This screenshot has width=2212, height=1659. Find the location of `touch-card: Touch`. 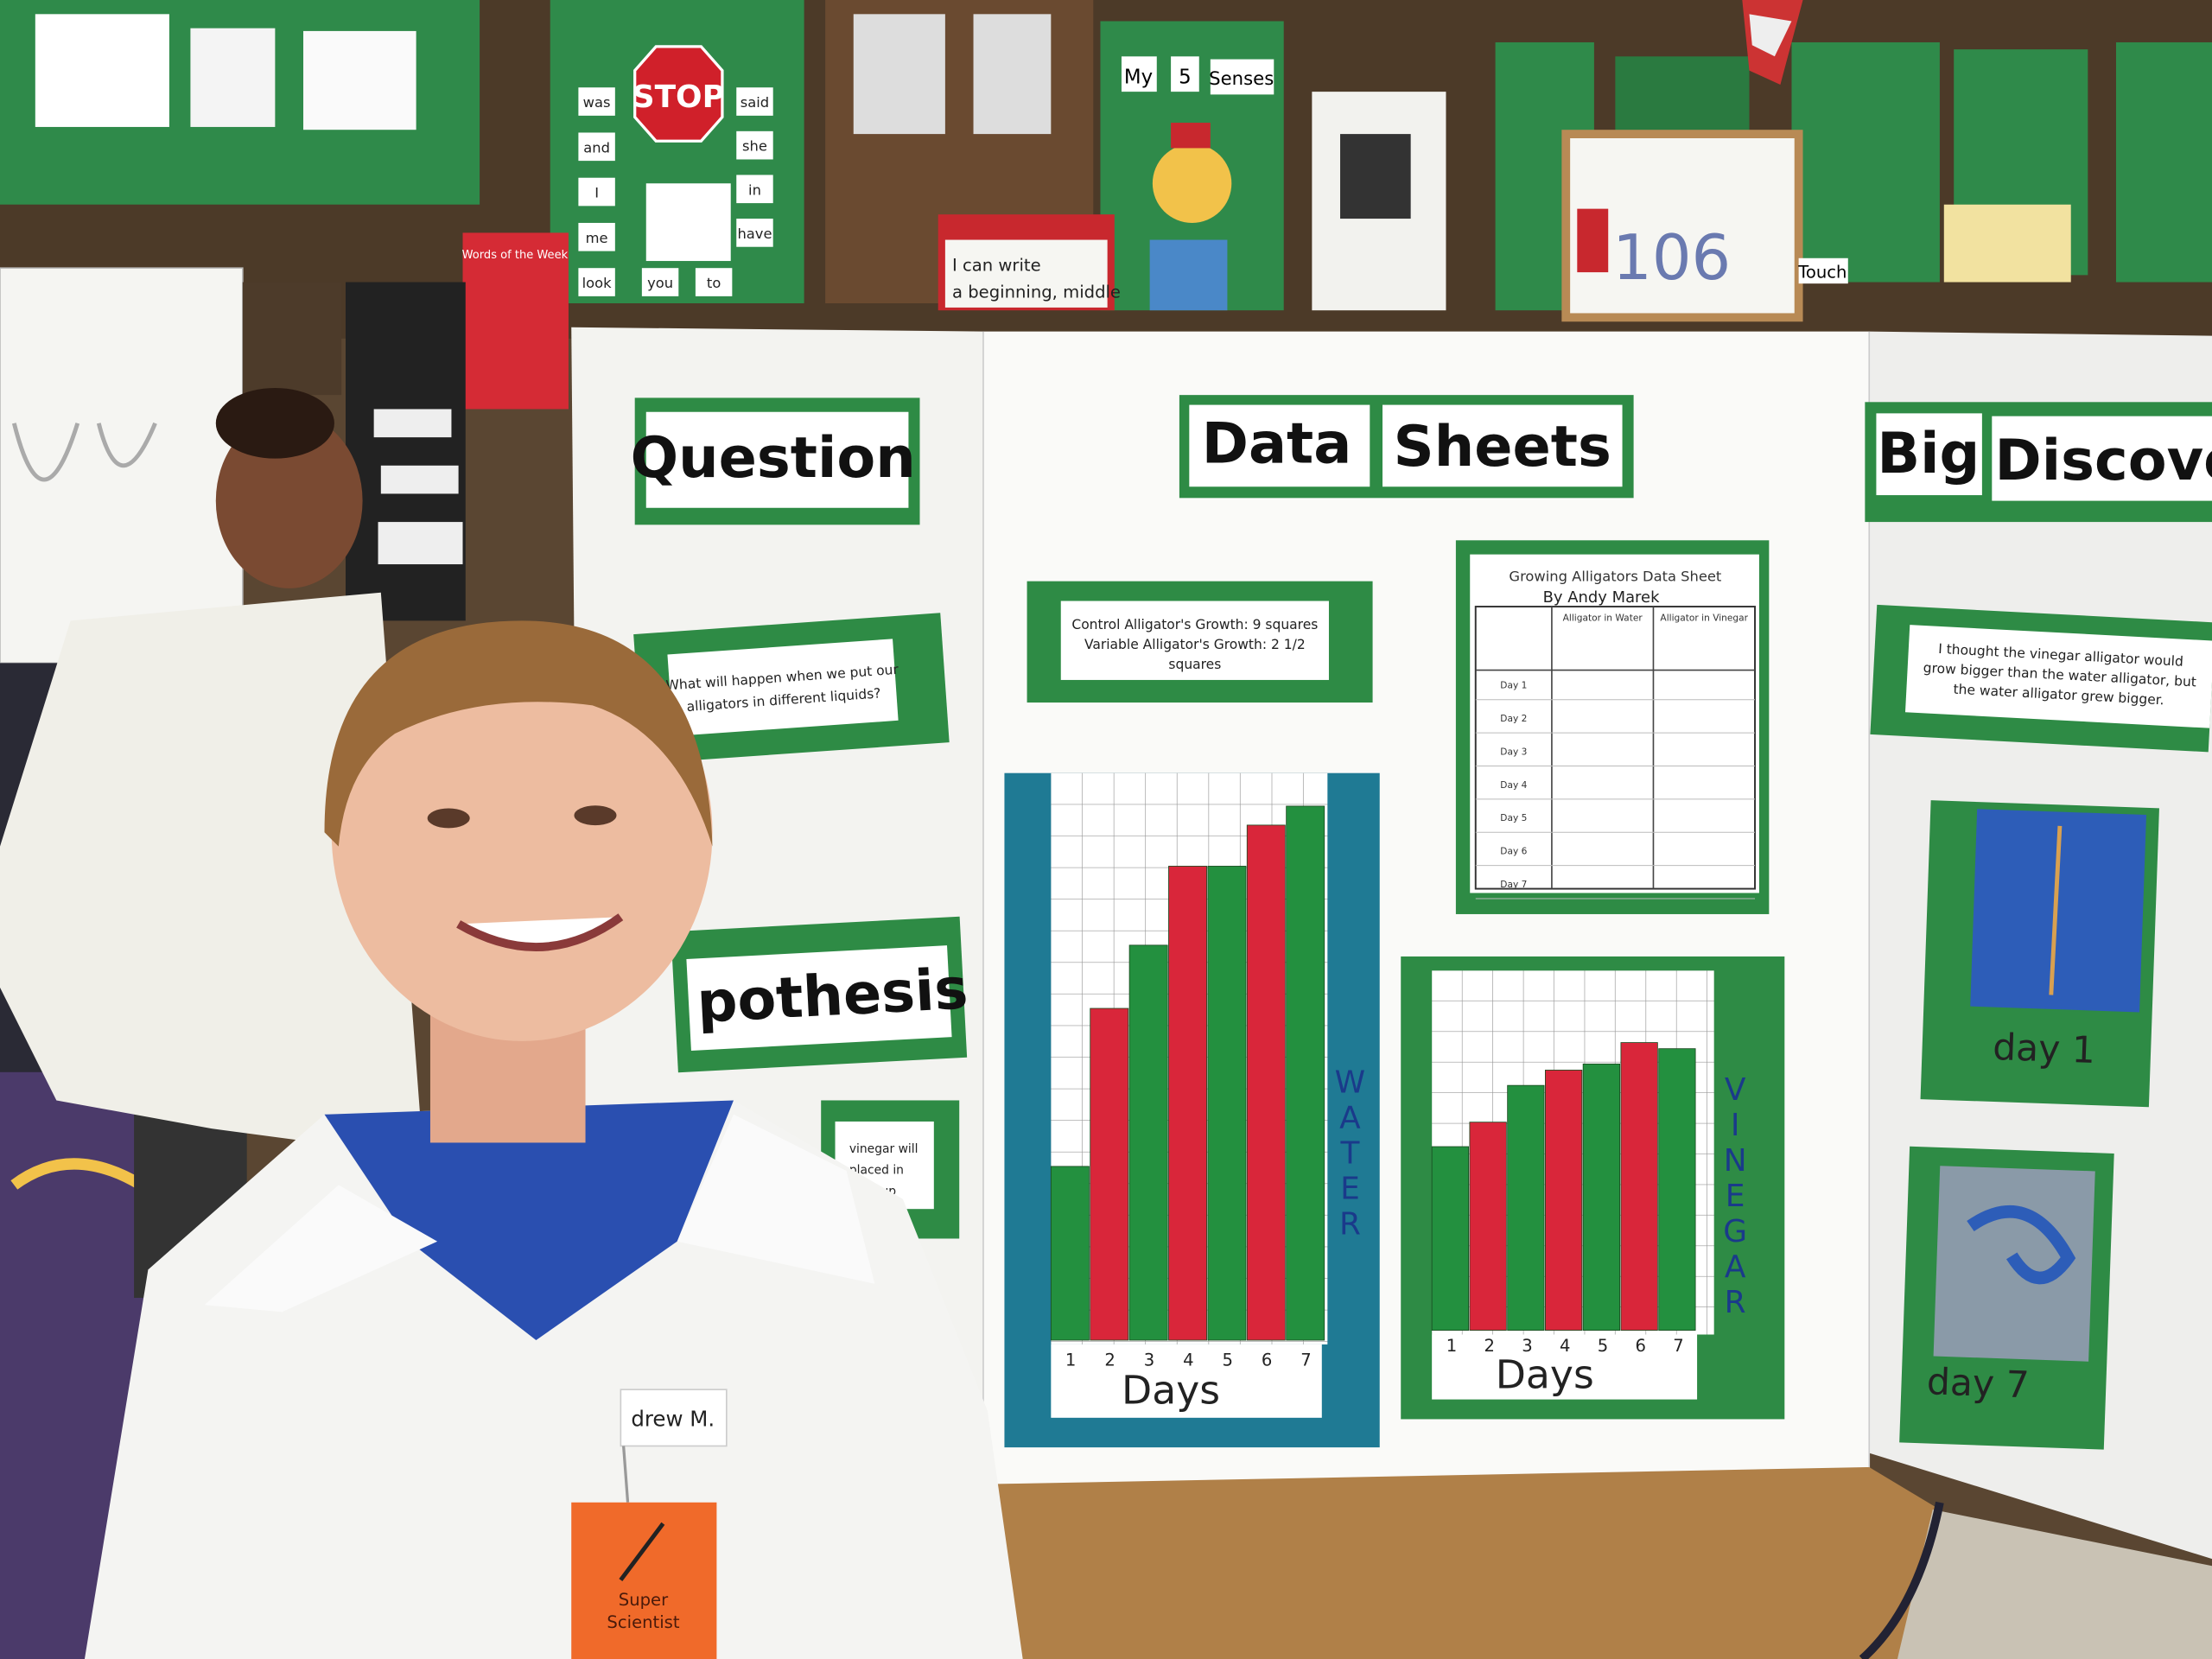

touch-card: Touch is located at coordinates (1822, 273).